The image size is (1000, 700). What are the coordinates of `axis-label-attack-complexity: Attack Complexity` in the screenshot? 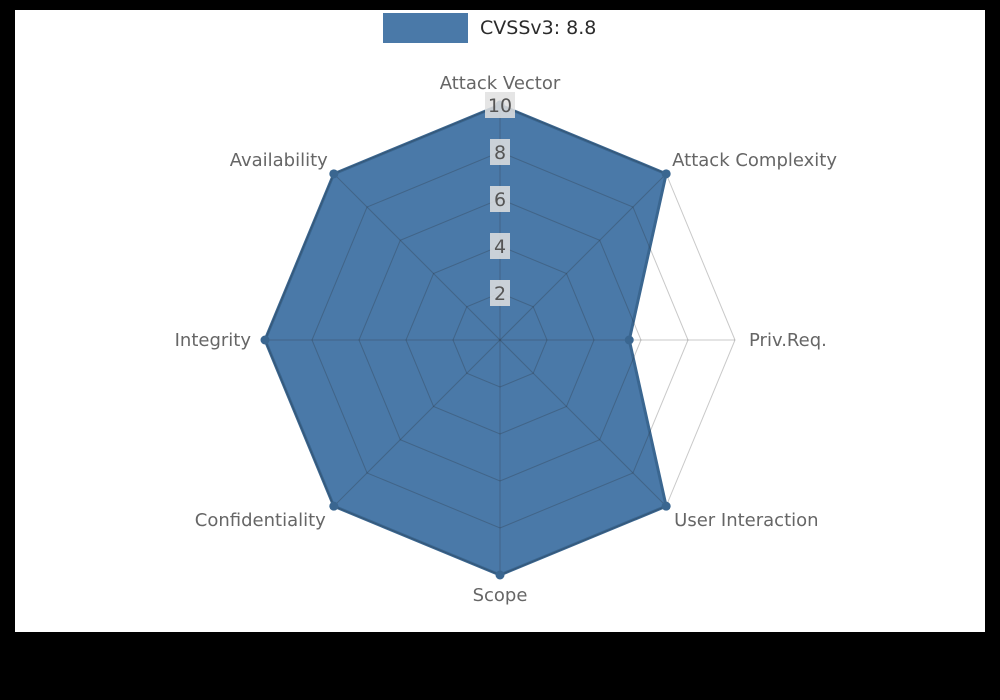 It's located at (754, 160).